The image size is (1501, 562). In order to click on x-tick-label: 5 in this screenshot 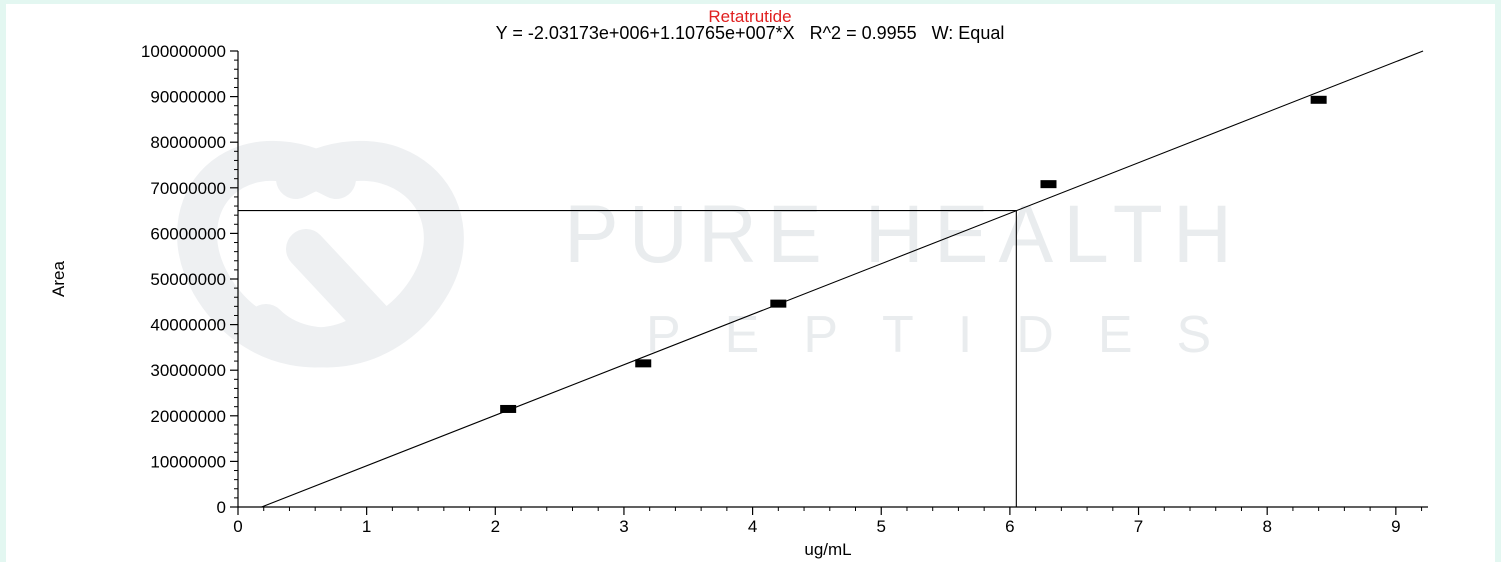, I will do `click(881, 526)`.